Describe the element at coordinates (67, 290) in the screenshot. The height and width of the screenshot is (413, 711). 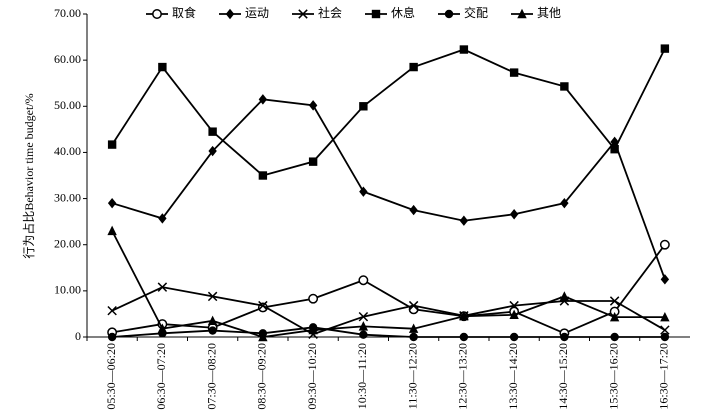
I see `y-tick-label: 10.00` at that location.